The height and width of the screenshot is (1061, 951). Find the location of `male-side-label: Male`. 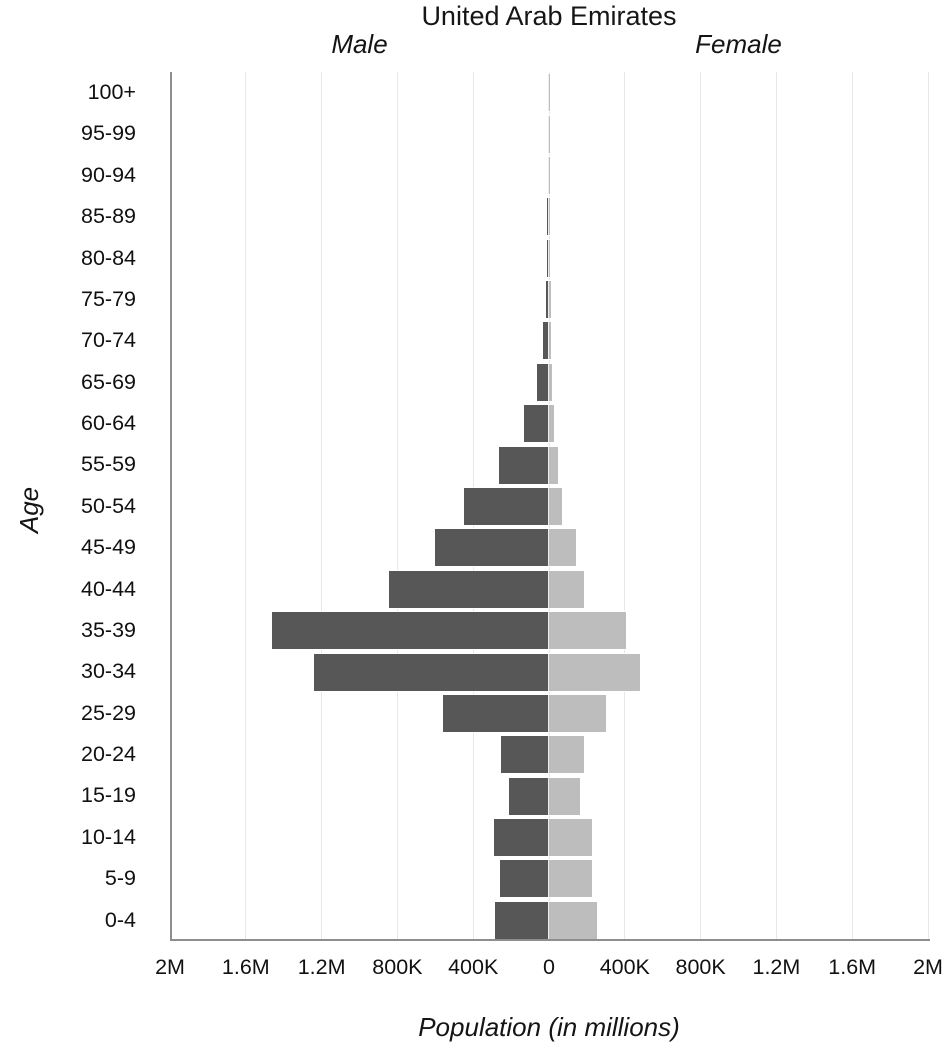

male-side-label: Male is located at coordinates (359, 44).